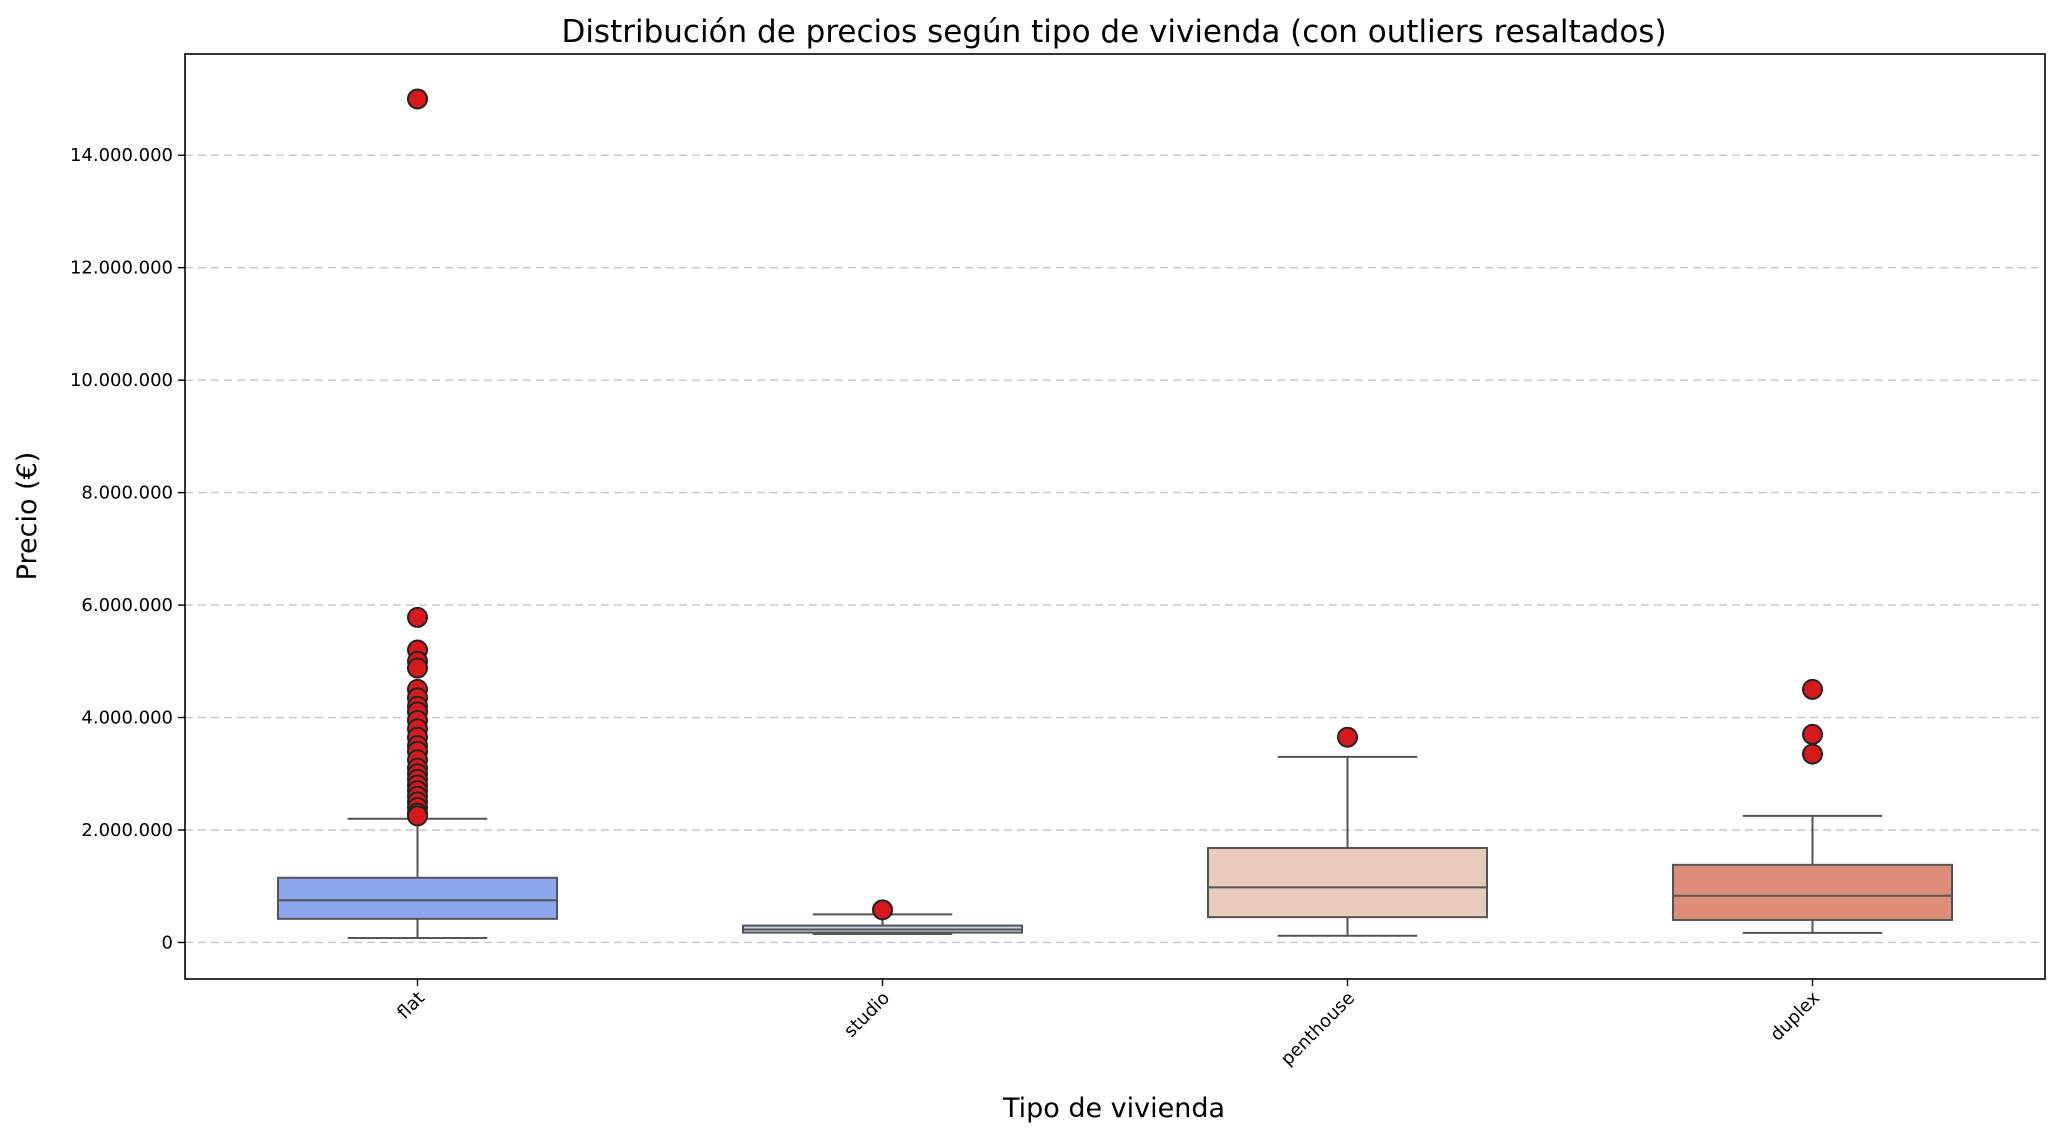 Image resolution: width=2060 pixels, height=1136 pixels. Describe the element at coordinates (1812, 806) in the screenshot. I see `box-duplex` at that location.